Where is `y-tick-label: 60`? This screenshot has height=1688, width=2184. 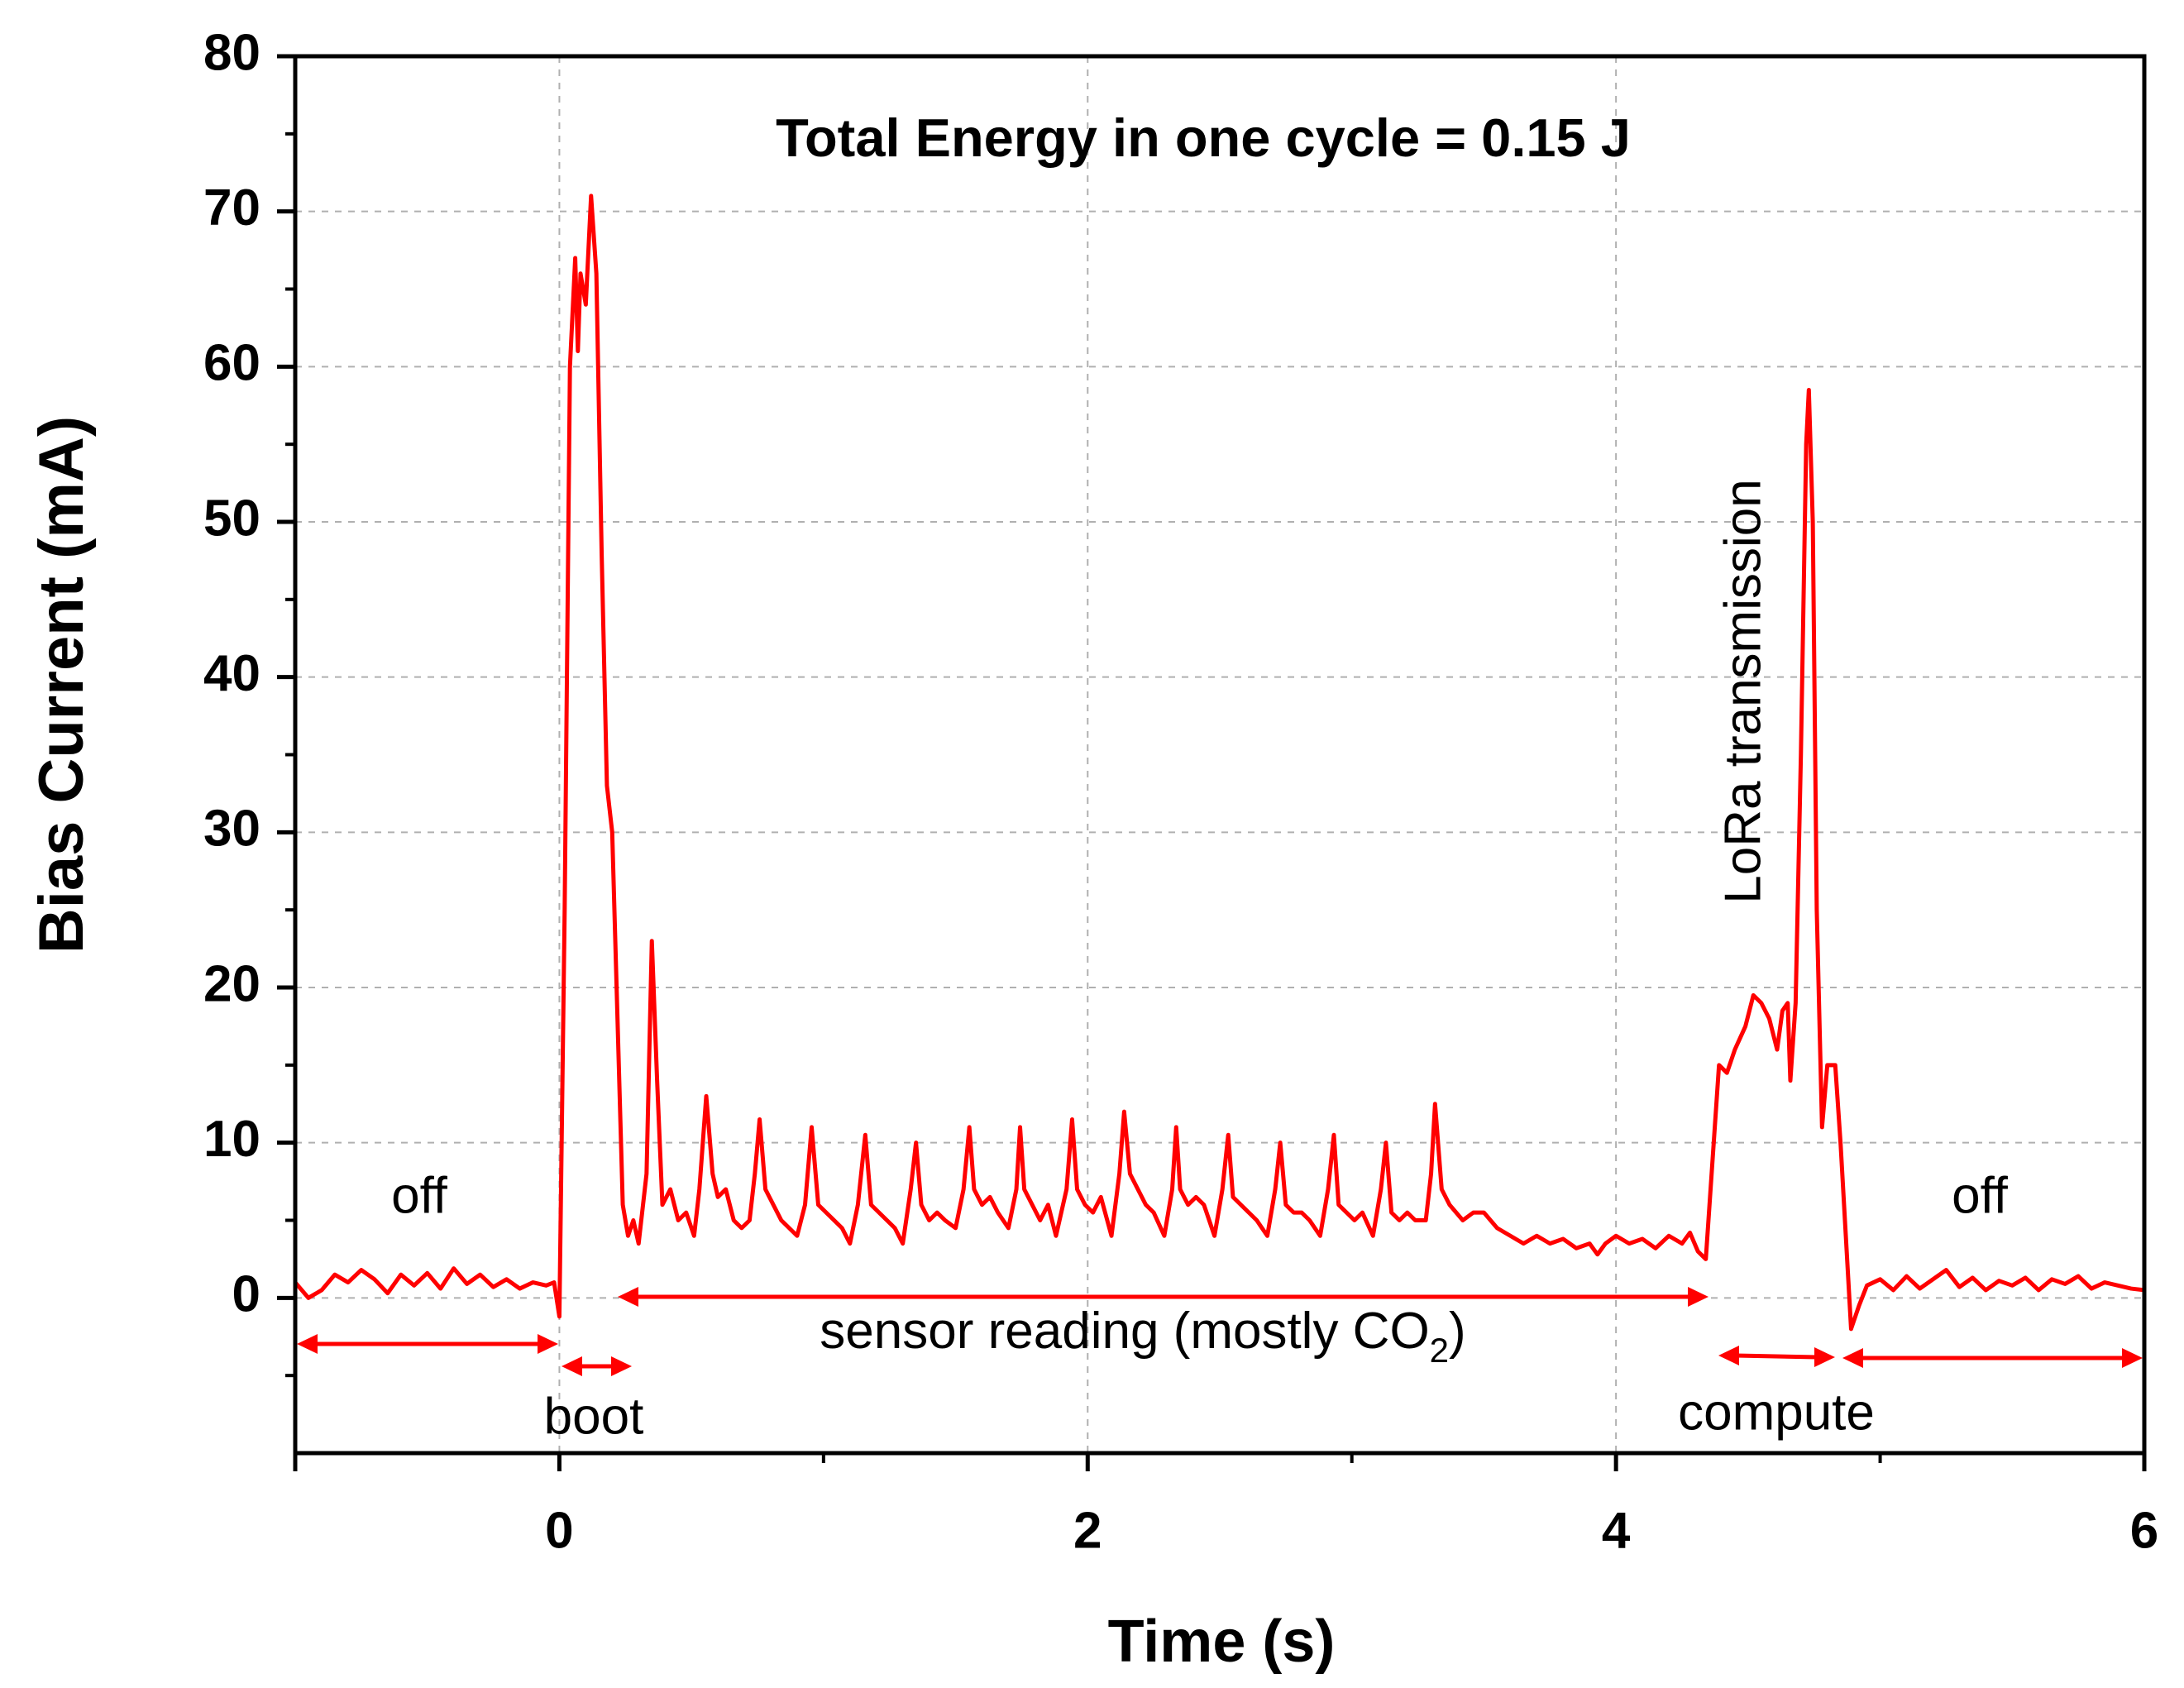
y-tick-label: 60 is located at coordinates (231, 363).